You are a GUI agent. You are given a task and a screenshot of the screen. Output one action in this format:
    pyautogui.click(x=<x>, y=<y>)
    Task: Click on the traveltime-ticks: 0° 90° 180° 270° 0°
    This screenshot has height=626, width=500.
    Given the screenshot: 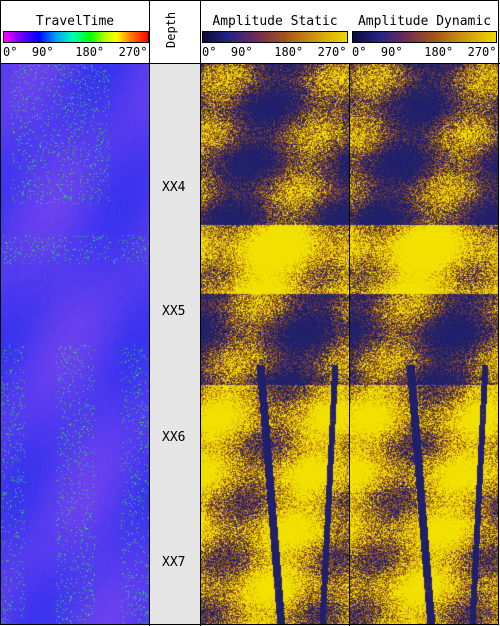 What is the action you would take?
    pyautogui.click(x=86, y=52)
    